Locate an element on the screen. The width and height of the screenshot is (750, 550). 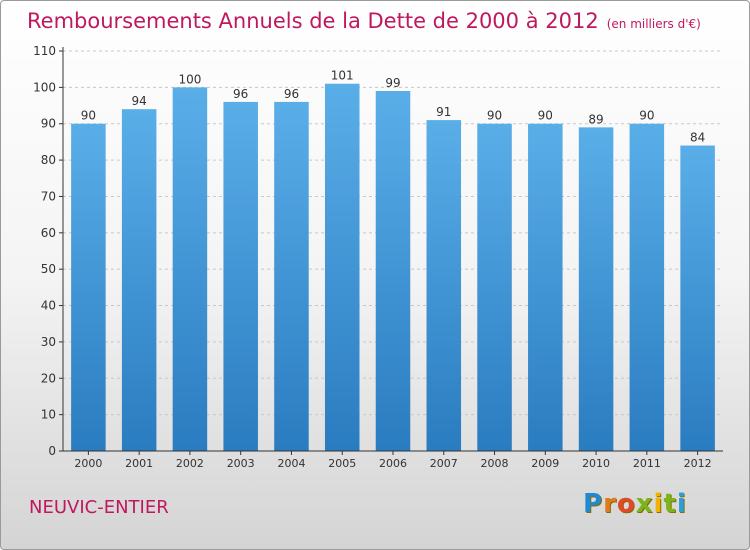
bar-value-label: 100 is located at coordinates (189, 79).